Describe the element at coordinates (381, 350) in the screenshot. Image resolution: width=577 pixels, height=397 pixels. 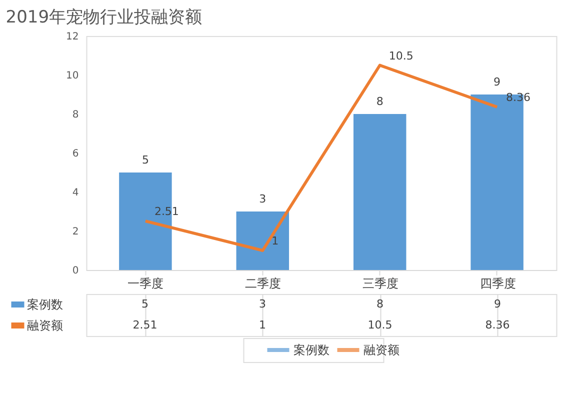
I see `legend-label: 融资额` at that location.